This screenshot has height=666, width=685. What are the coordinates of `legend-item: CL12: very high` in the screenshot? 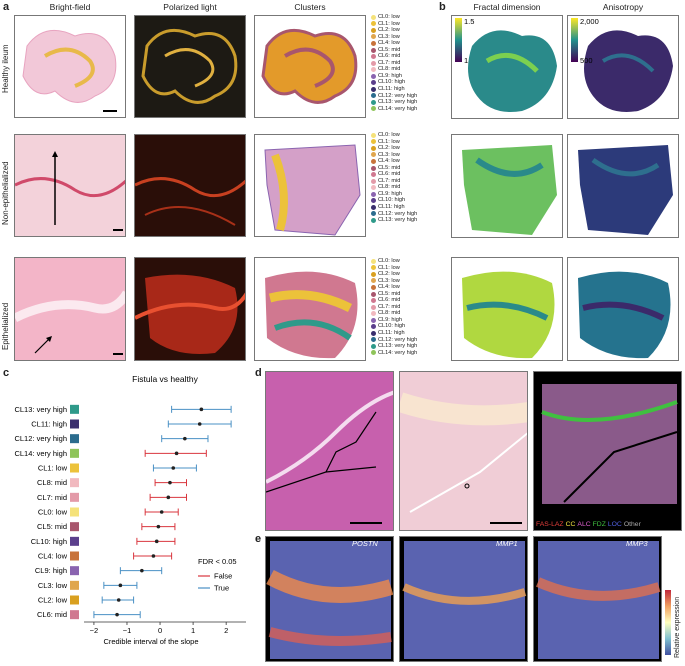 It's located at (394, 340).